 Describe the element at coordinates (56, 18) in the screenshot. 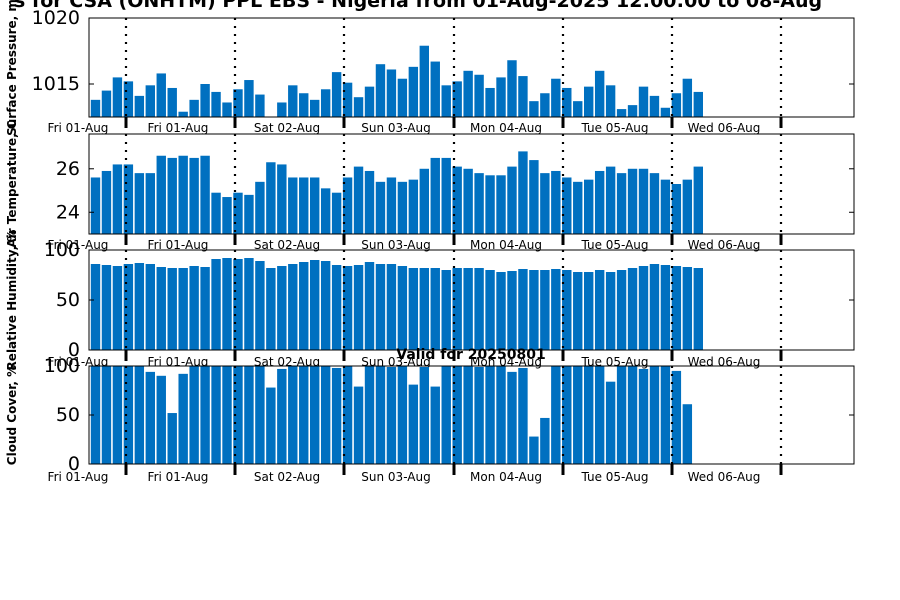

I see `y-tick-label: 1020` at that location.